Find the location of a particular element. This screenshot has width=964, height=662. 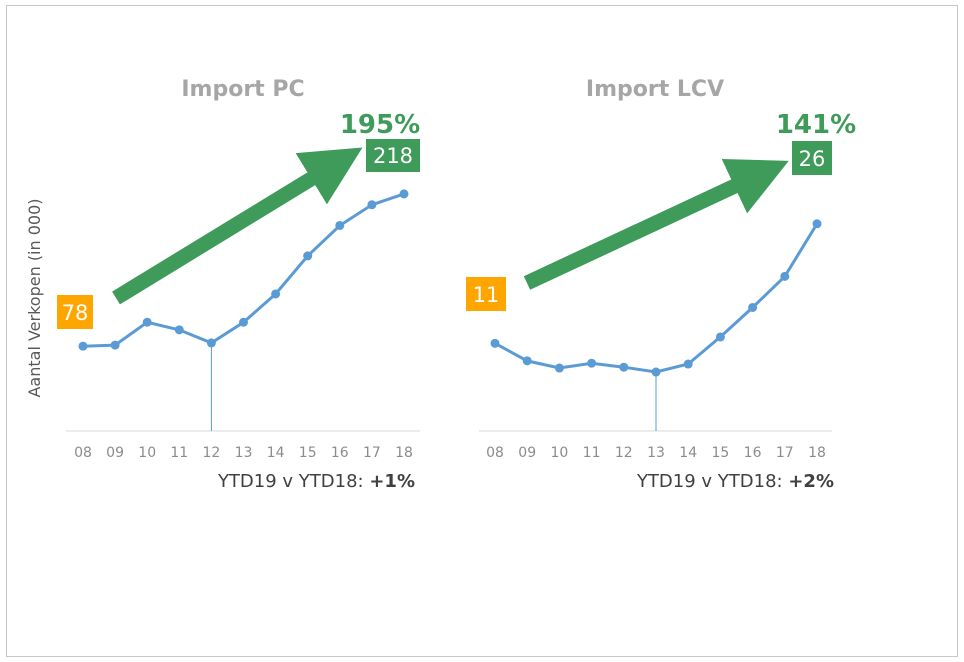

start-value-label: 11 is located at coordinates (486, 295).